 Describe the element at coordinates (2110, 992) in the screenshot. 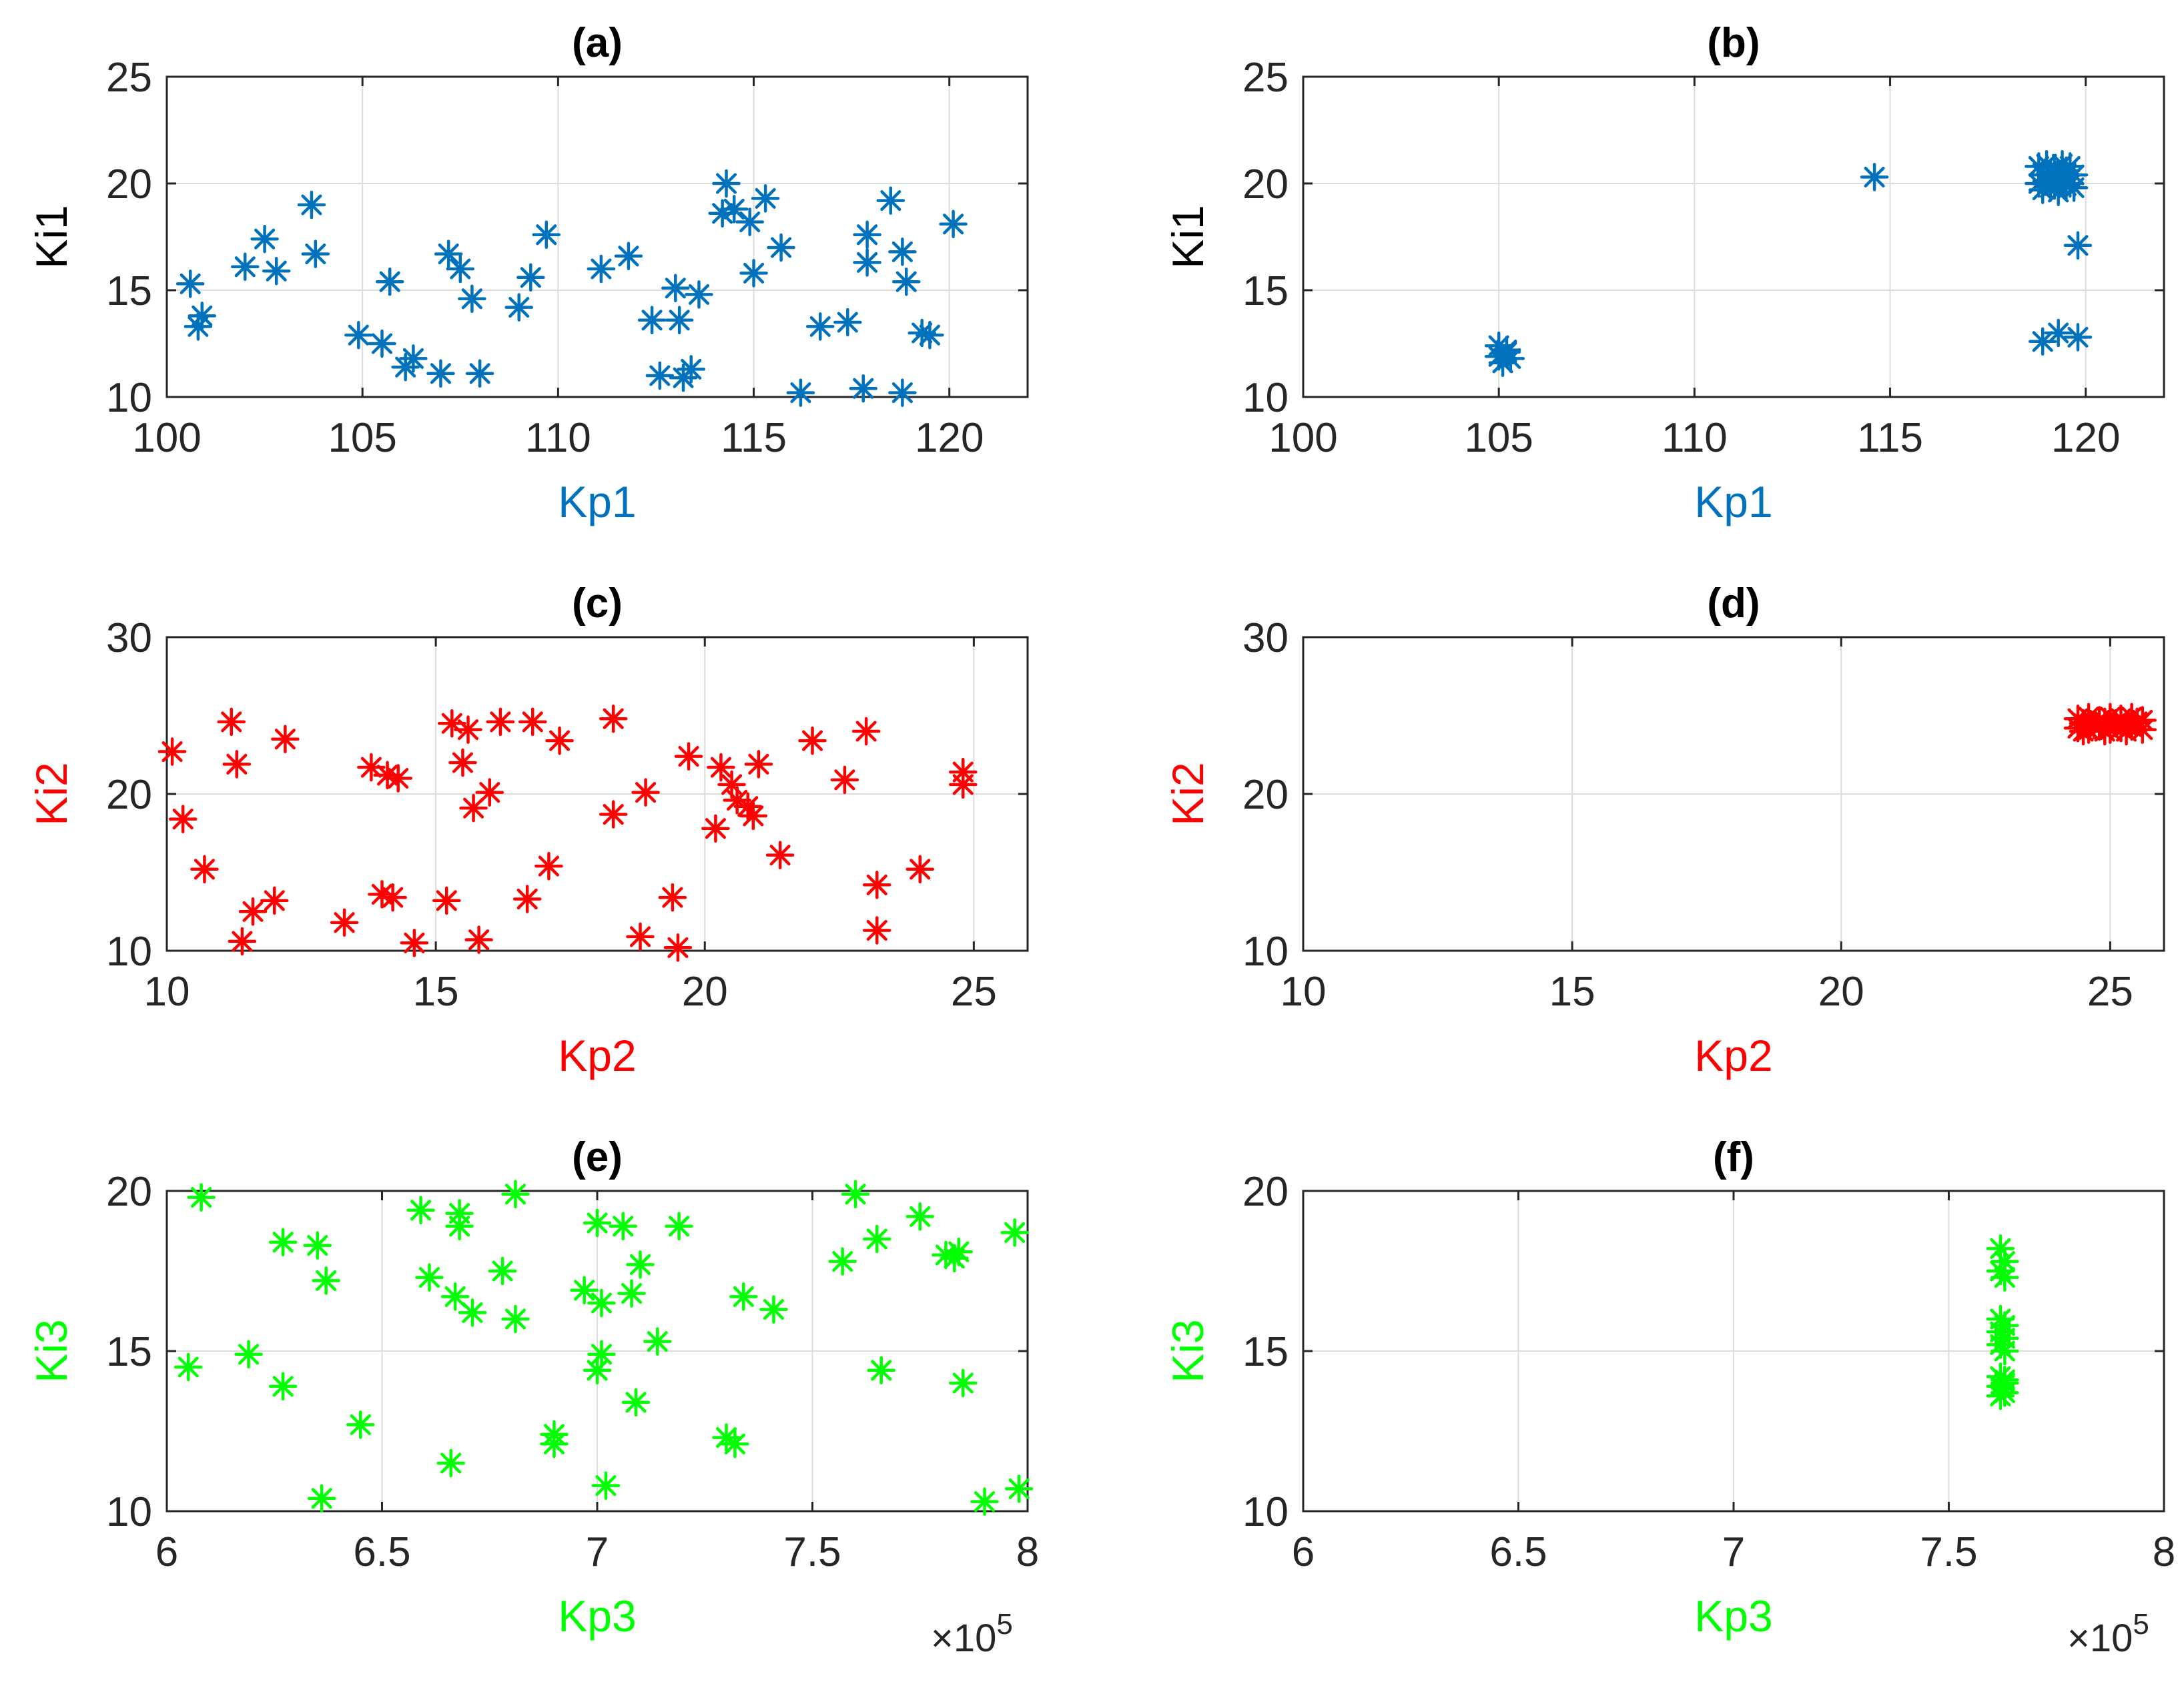

I see `x-tick-label: 25` at that location.